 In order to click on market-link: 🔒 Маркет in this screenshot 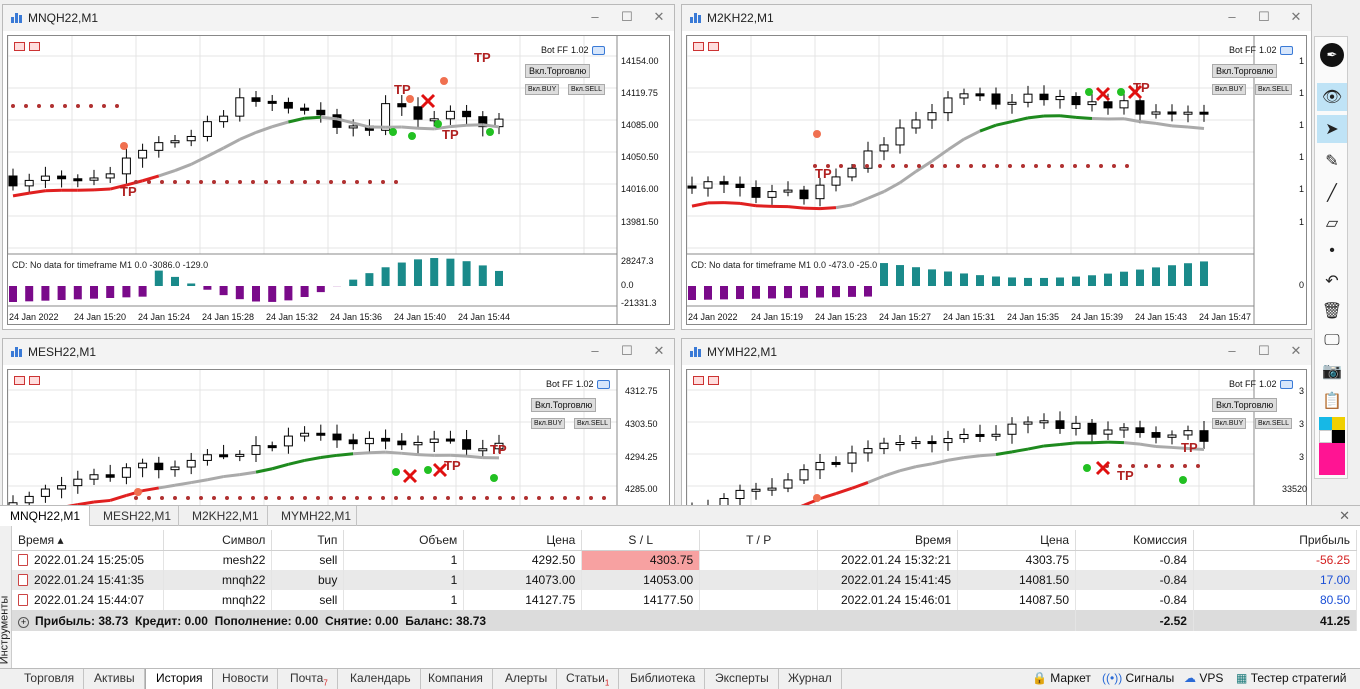, I will do `click(1061, 678)`.